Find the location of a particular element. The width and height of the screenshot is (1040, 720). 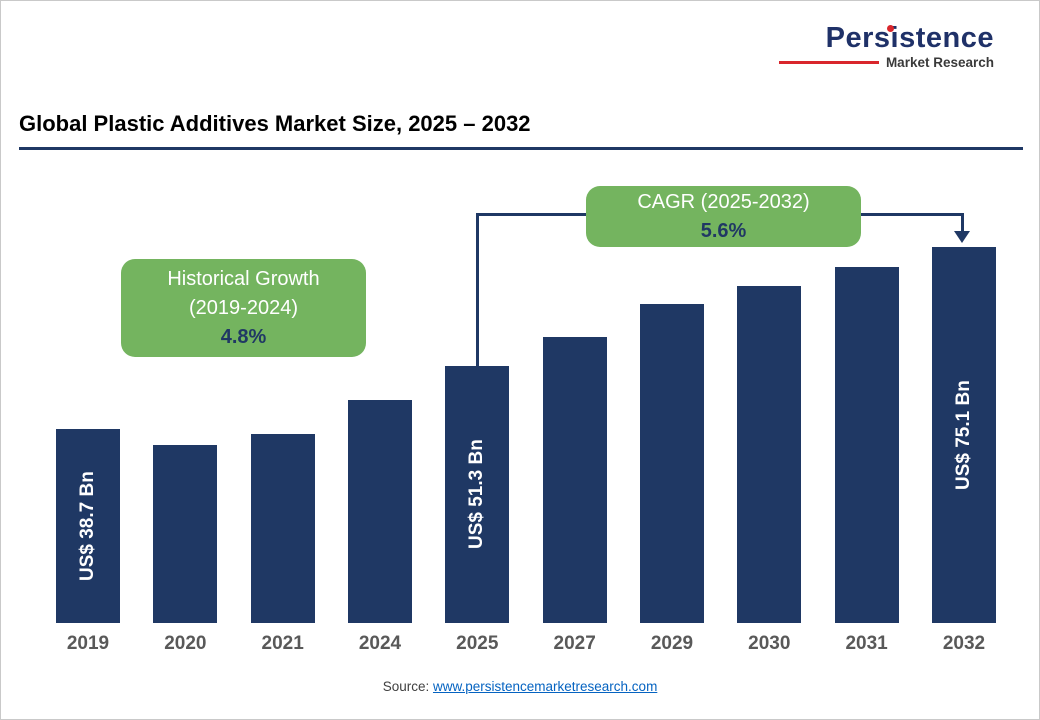

x-axis-label-2031: 2031 is located at coordinates (866, 643).